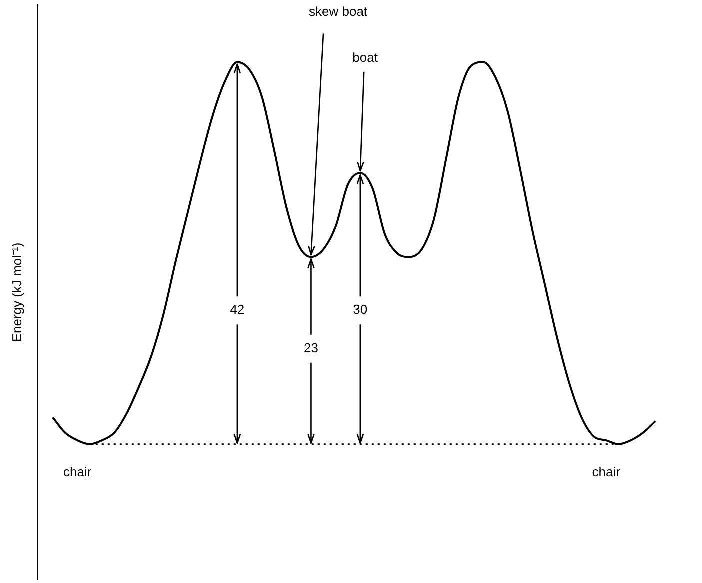 The width and height of the screenshot is (702, 583). What do you see at coordinates (237, 310) in the screenshot?
I see `annotation: 42` at bounding box center [237, 310].